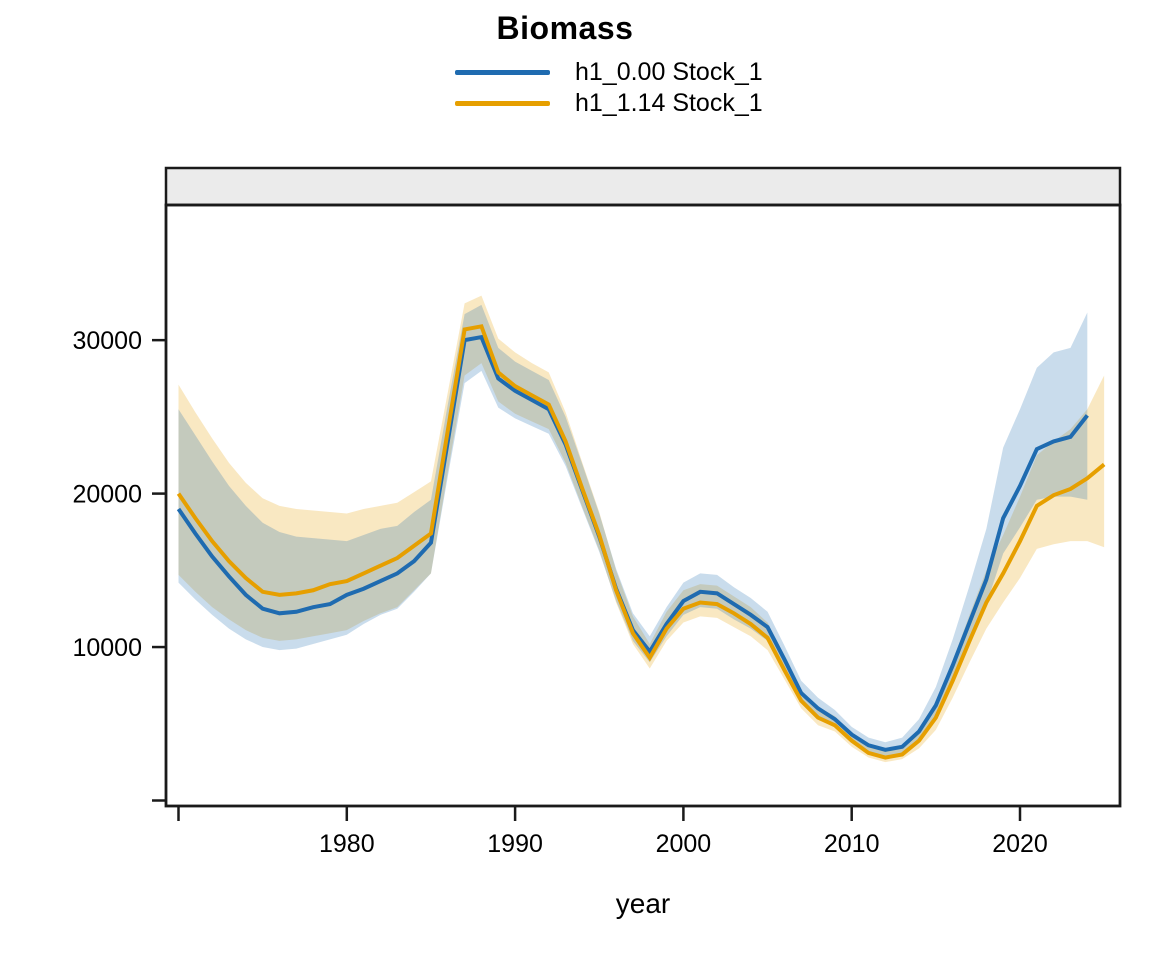 The image size is (1152, 960). Describe the element at coordinates (684, 844) in the screenshot. I see `x-tick-label: 2000` at that location.